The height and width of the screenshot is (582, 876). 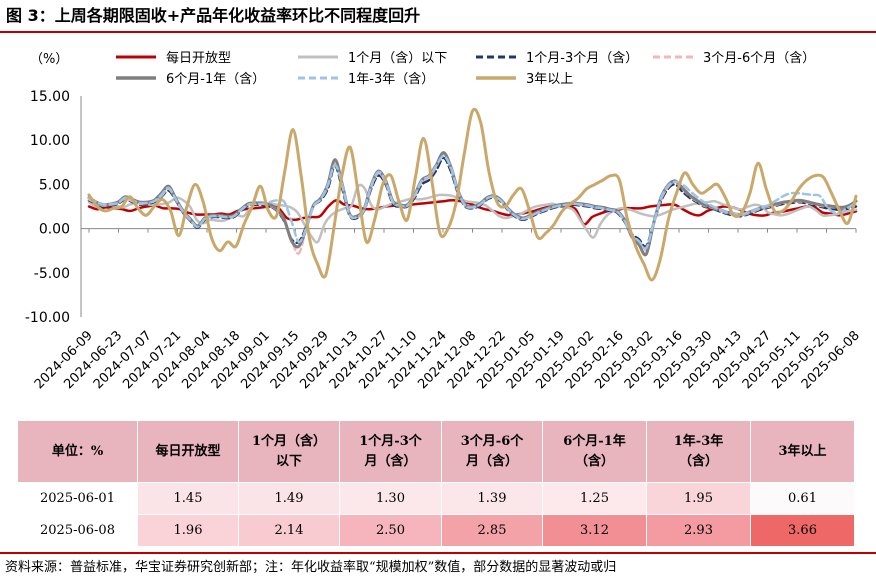 I want to click on legend-label-5: 1年-3年（含）, so click(x=391, y=79).